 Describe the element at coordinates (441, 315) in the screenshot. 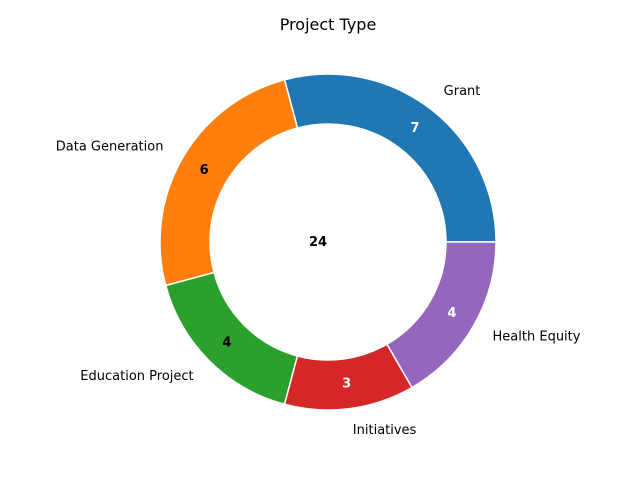

I see `slice-health-equity` at that location.